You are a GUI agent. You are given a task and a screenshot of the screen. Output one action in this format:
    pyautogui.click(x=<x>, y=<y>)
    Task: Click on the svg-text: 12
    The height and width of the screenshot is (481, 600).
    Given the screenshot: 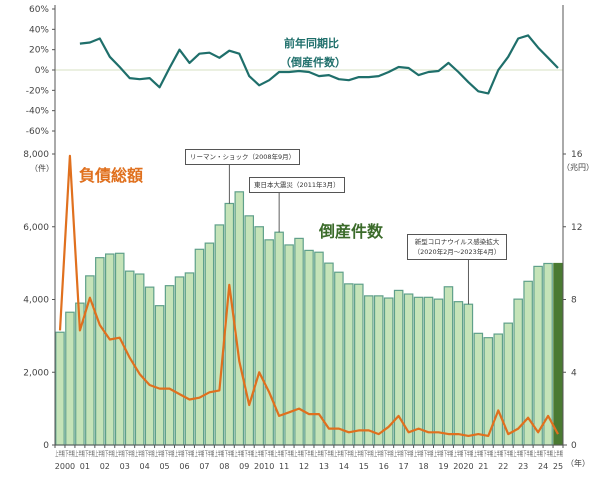 What is the action you would take?
    pyautogui.click(x=304, y=466)
    